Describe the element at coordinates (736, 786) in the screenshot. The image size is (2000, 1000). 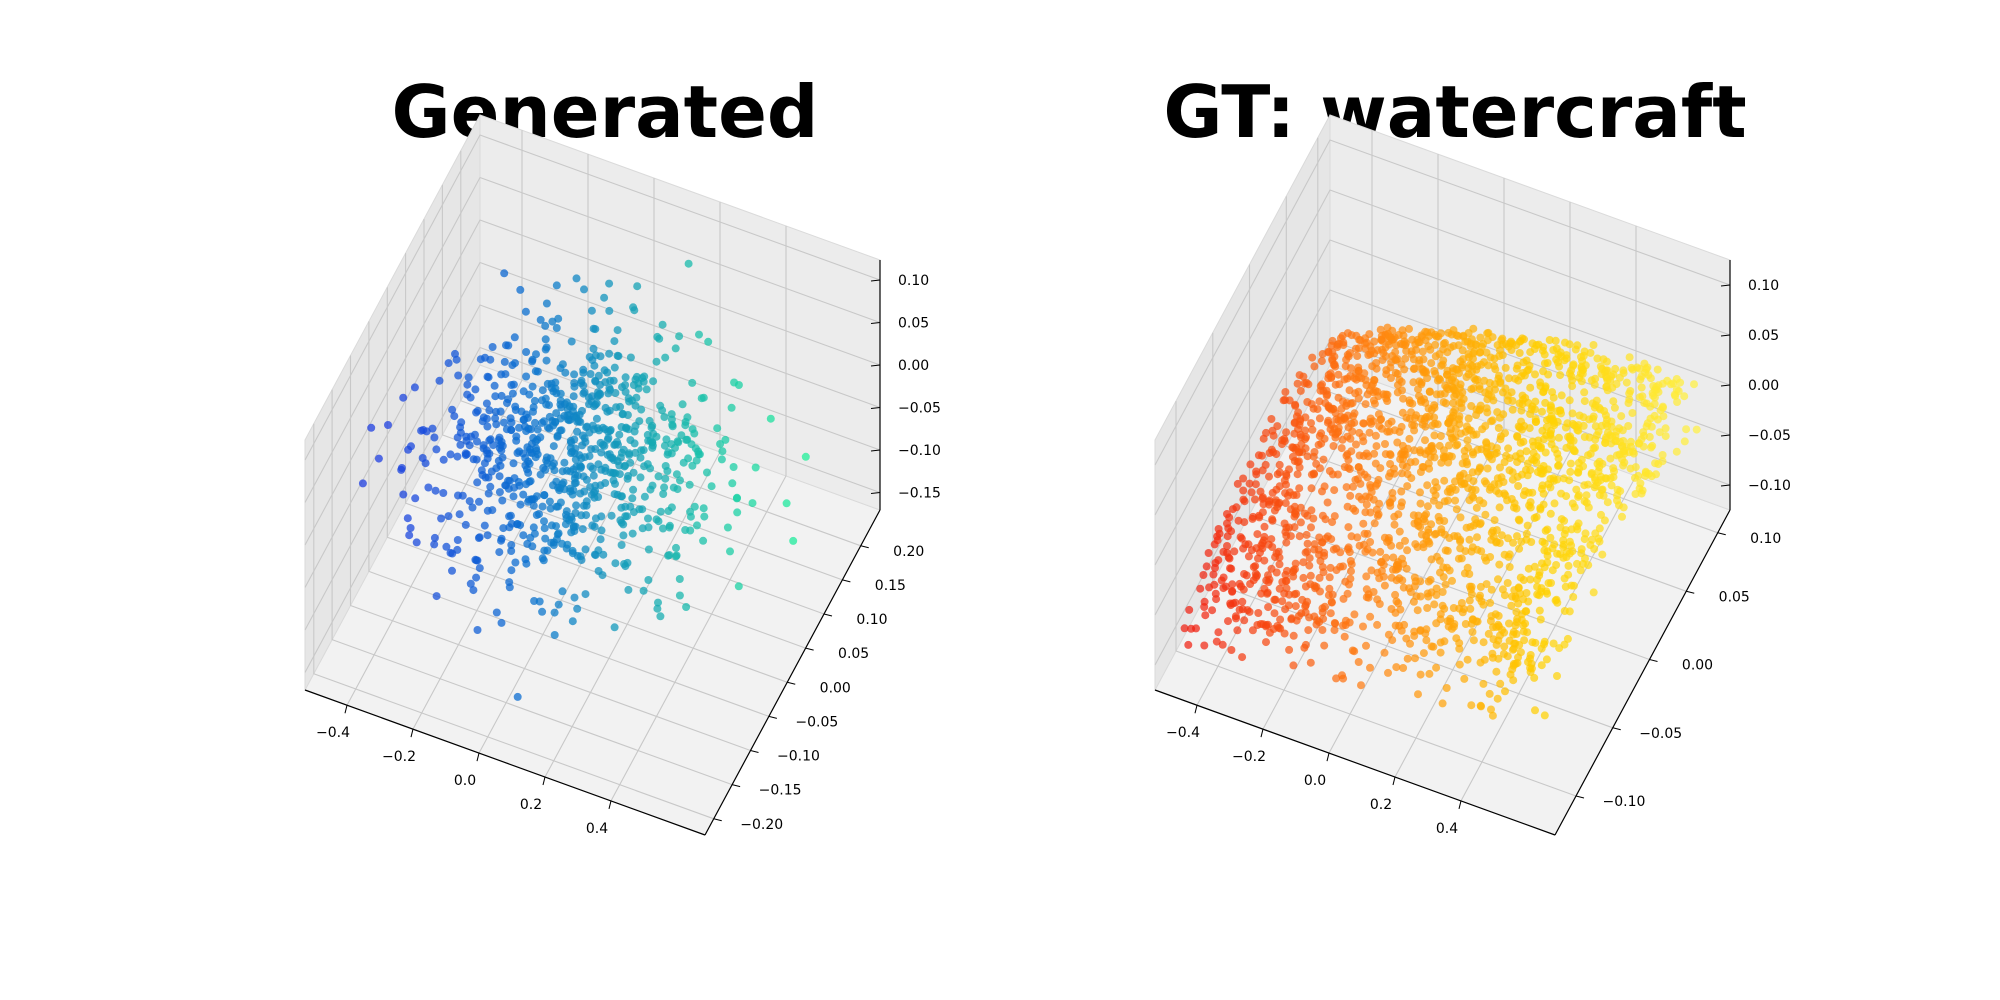
I see `y-tick` at that location.